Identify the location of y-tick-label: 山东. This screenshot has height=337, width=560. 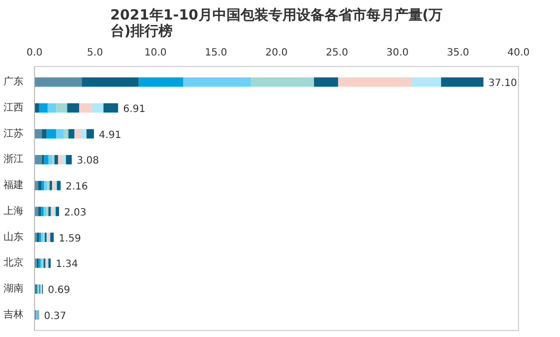
(14, 236).